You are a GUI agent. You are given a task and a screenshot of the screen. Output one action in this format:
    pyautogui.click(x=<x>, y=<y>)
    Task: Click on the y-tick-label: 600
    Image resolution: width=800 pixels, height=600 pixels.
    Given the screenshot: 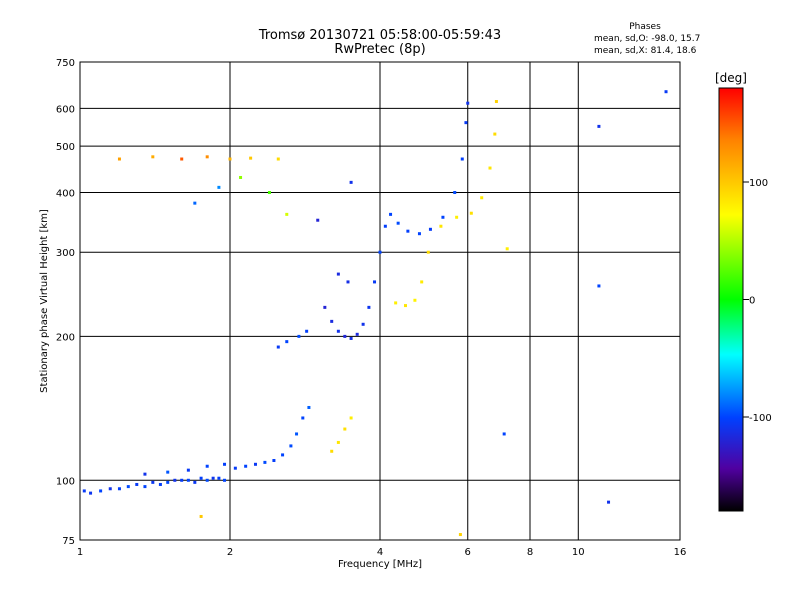 What is the action you would take?
    pyautogui.click(x=65, y=109)
    